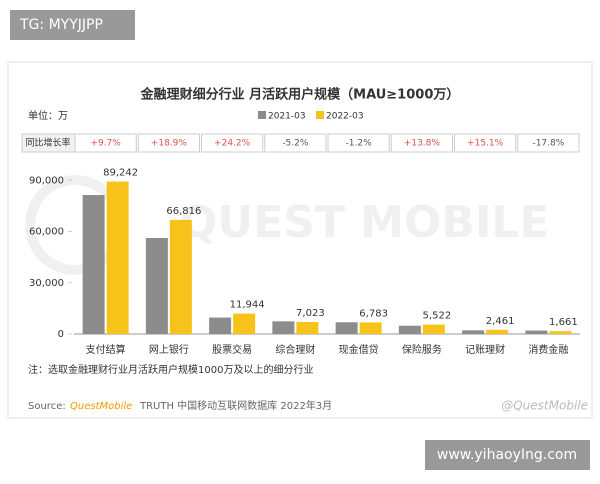 The height and width of the screenshot is (484, 600). Describe the element at coordinates (359, 349) in the screenshot. I see `x-tick-label: 现金借贷` at that location.